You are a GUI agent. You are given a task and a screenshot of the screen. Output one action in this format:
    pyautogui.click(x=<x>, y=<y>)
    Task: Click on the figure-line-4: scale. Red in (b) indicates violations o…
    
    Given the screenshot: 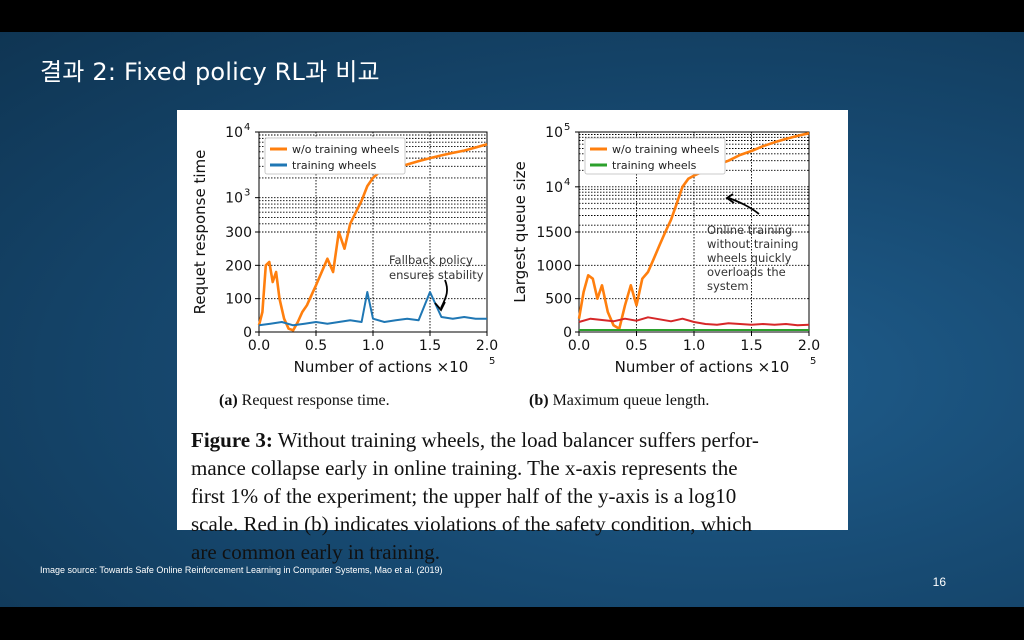 What is the action you would take?
    pyautogui.click(x=472, y=524)
    